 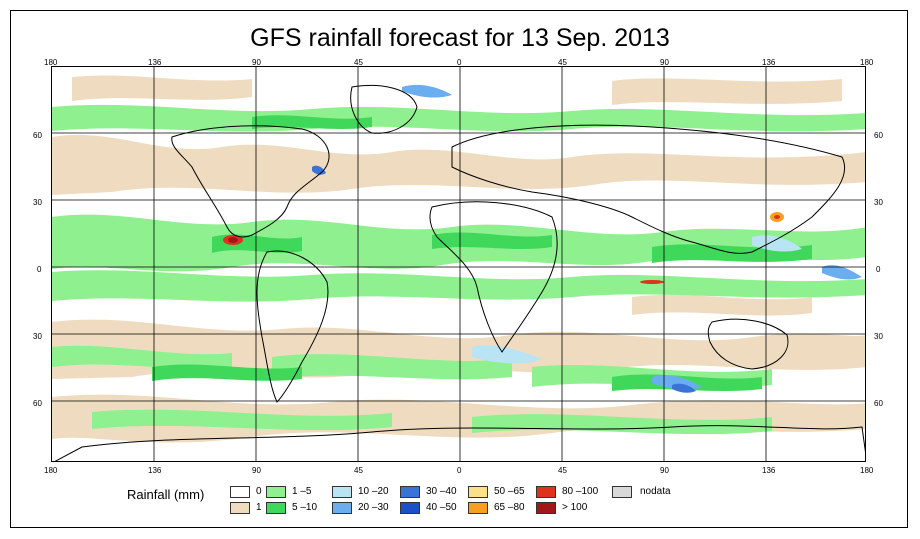 I want to click on lat-tick-left-3: 0, so click(x=39, y=269).